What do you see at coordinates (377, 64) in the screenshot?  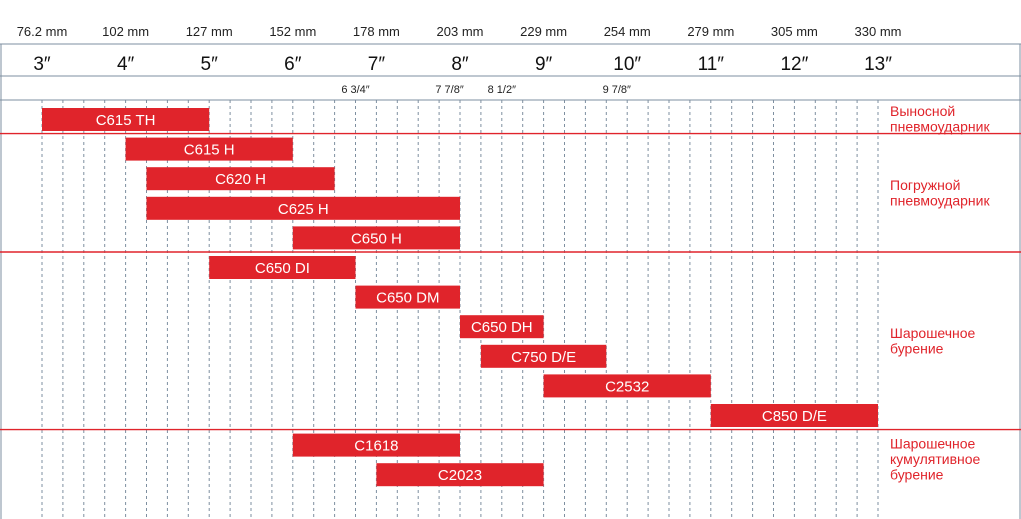 I see `inch-tick-label: 7″` at bounding box center [377, 64].